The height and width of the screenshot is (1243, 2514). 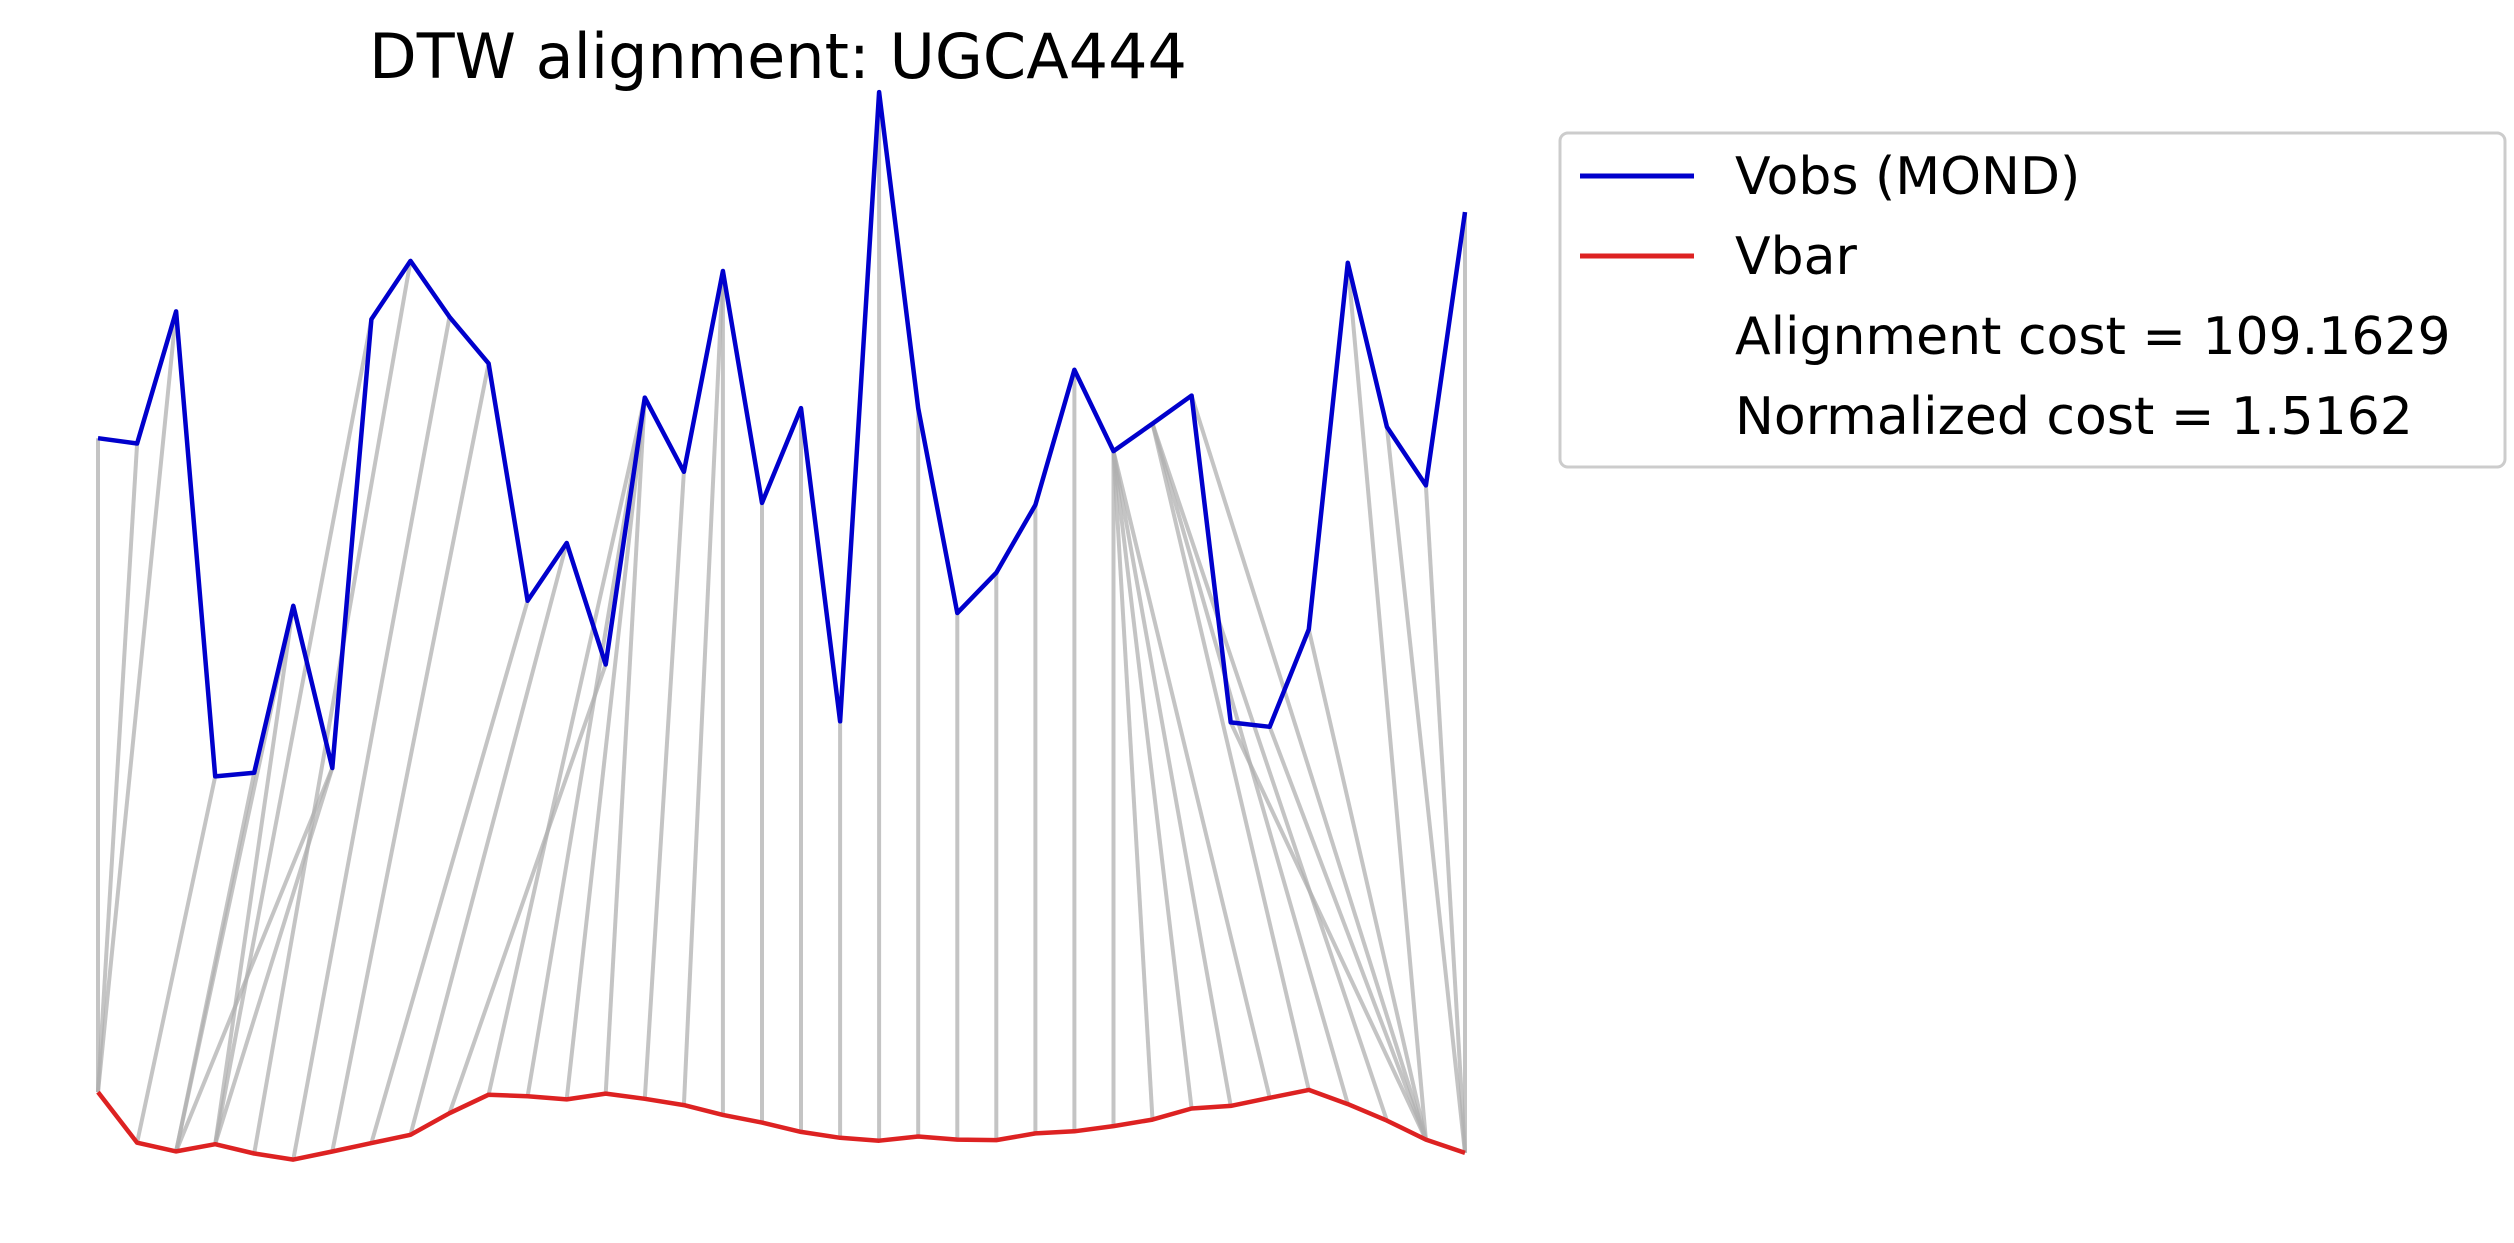 I want to click on legend-frame, so click(x=2032, y=300).